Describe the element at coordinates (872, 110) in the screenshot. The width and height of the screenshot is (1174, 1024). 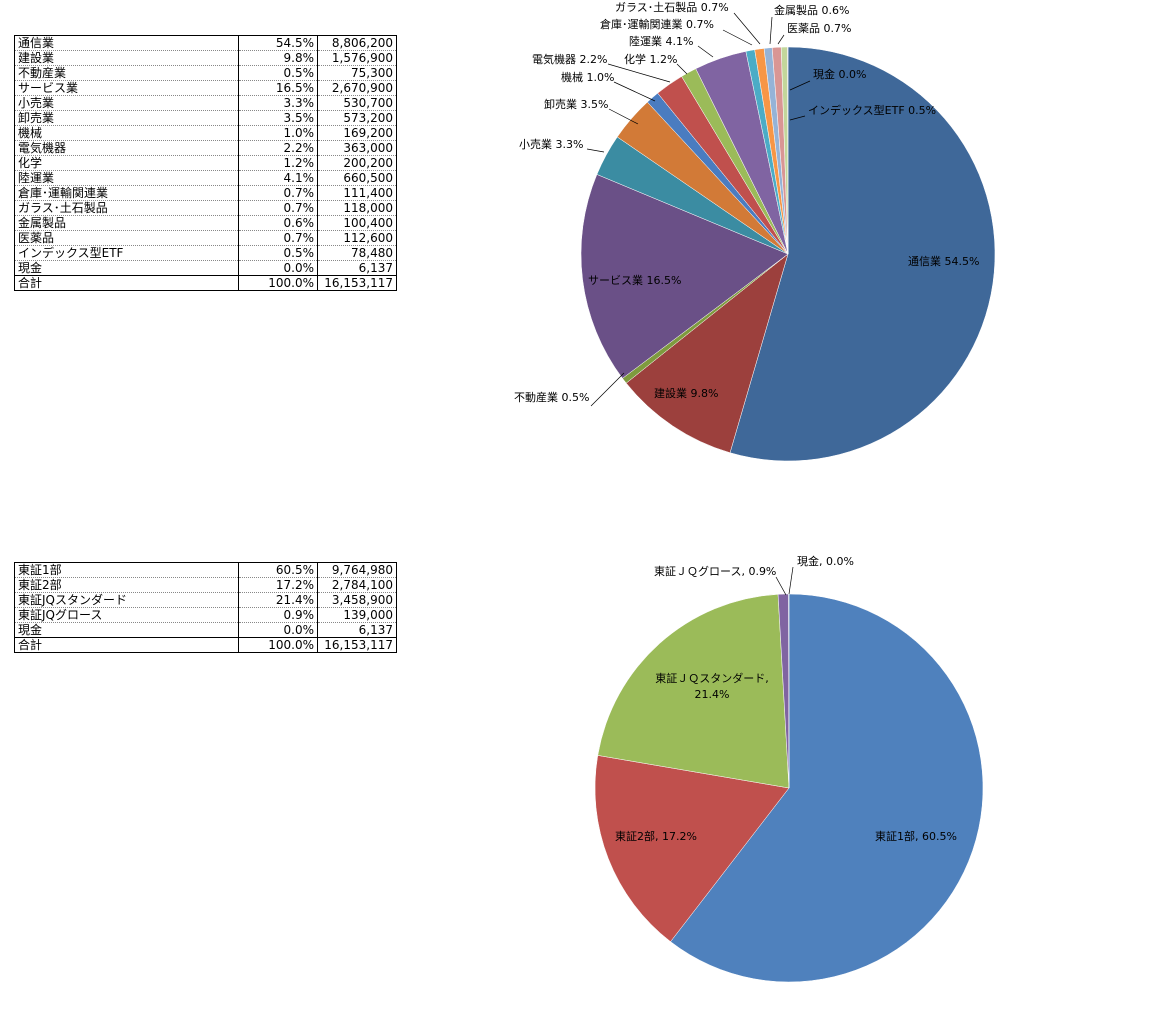
I see `slice-label: インデックス型ETF 0.5%` at that location.